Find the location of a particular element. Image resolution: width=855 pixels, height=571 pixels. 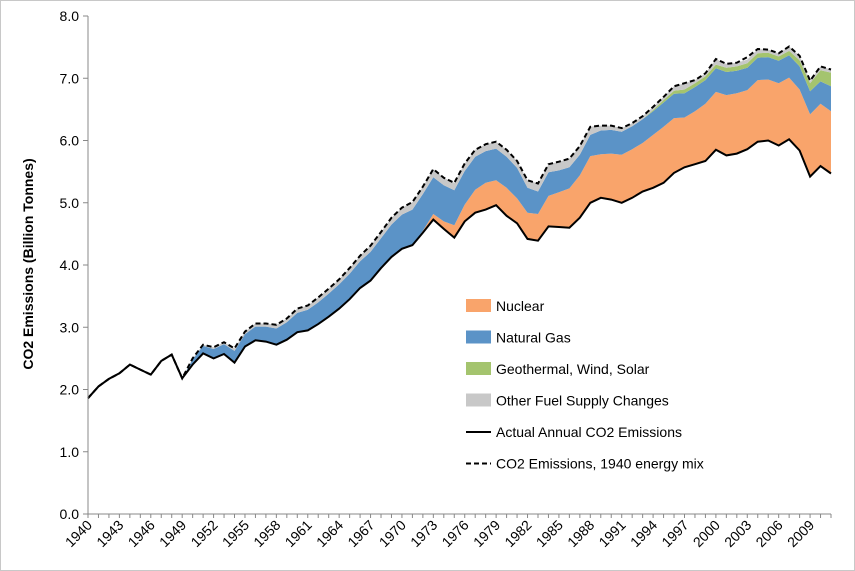

y-tick-label: 8.0 is located at coordinates (70, 16).